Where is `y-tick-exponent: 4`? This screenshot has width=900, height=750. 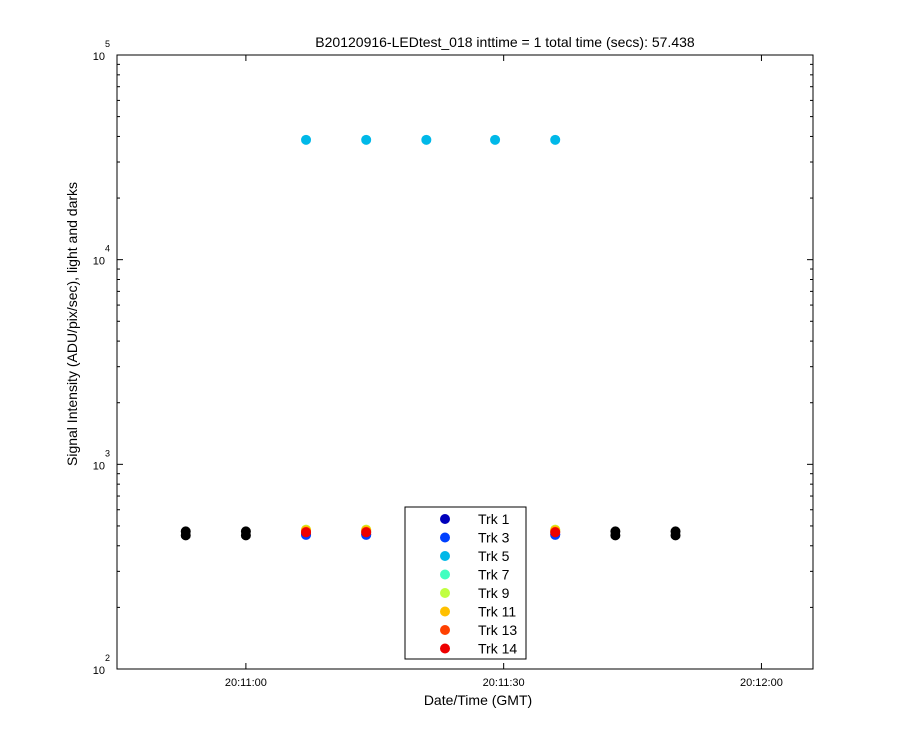 y-tick-exponent: 4 is located at coordinates (107, 249).